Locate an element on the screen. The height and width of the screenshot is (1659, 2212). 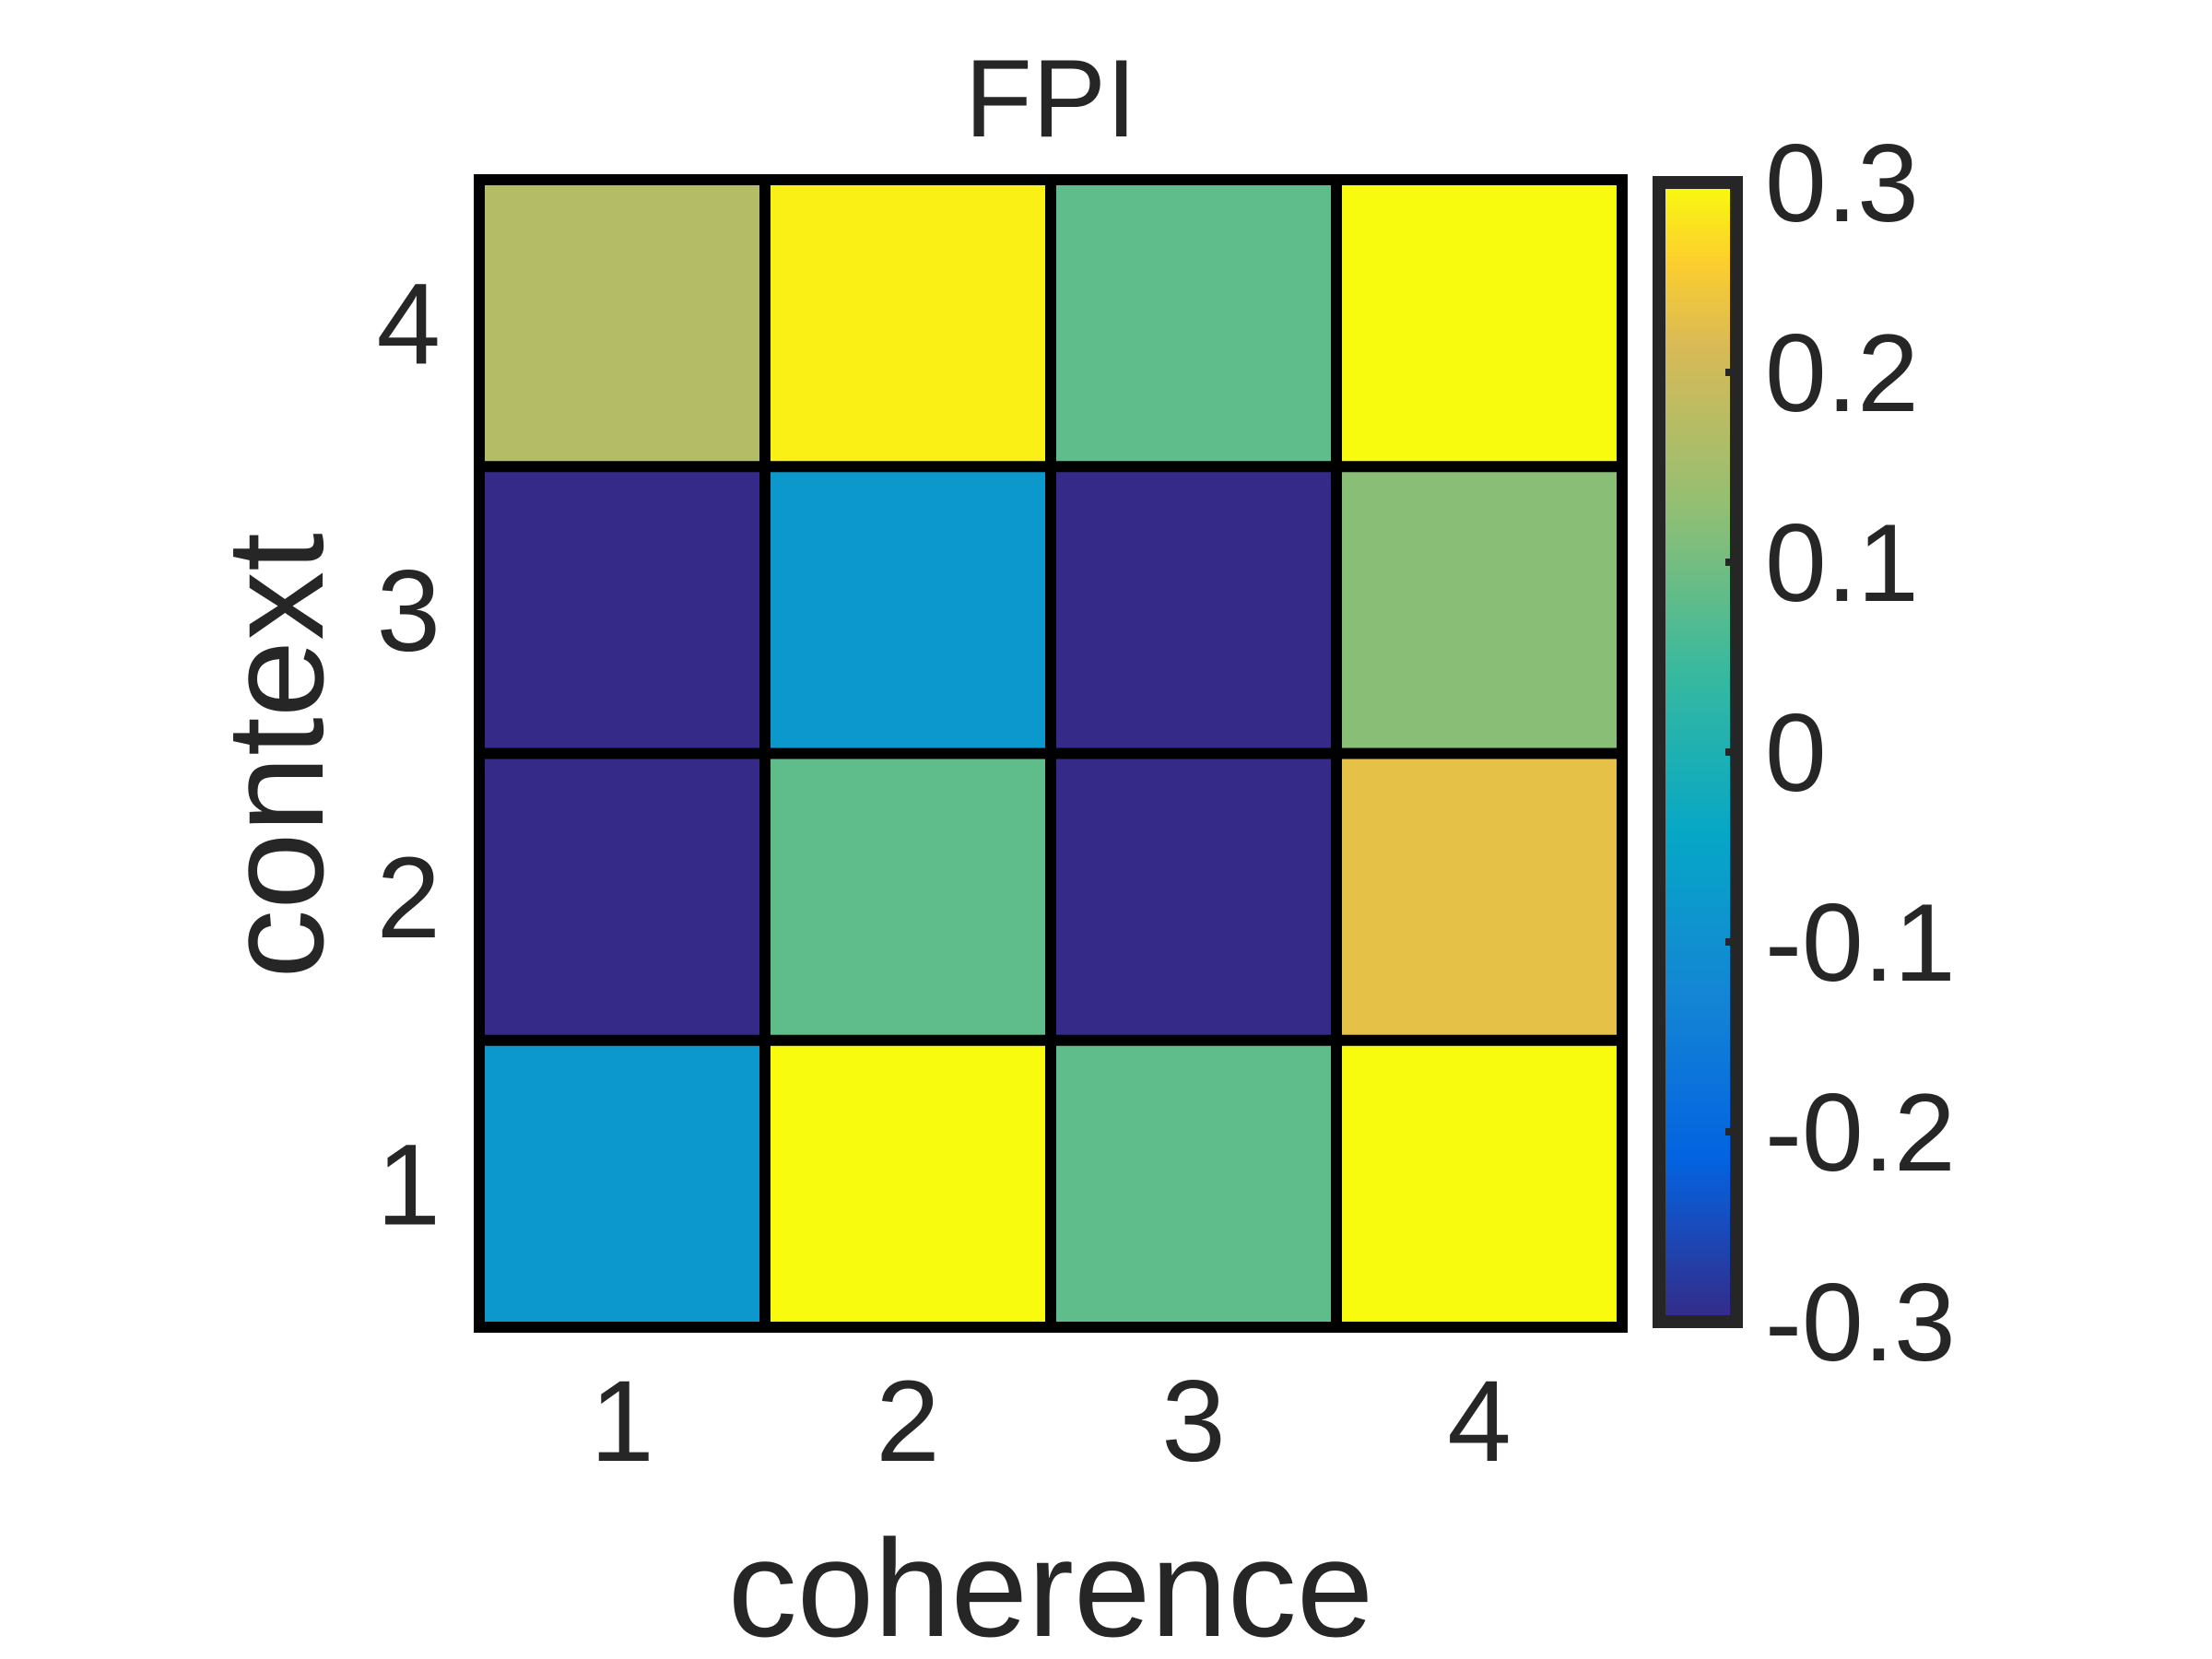
heatmap-cell-row4-col1 is located at coordinates (622, 323).